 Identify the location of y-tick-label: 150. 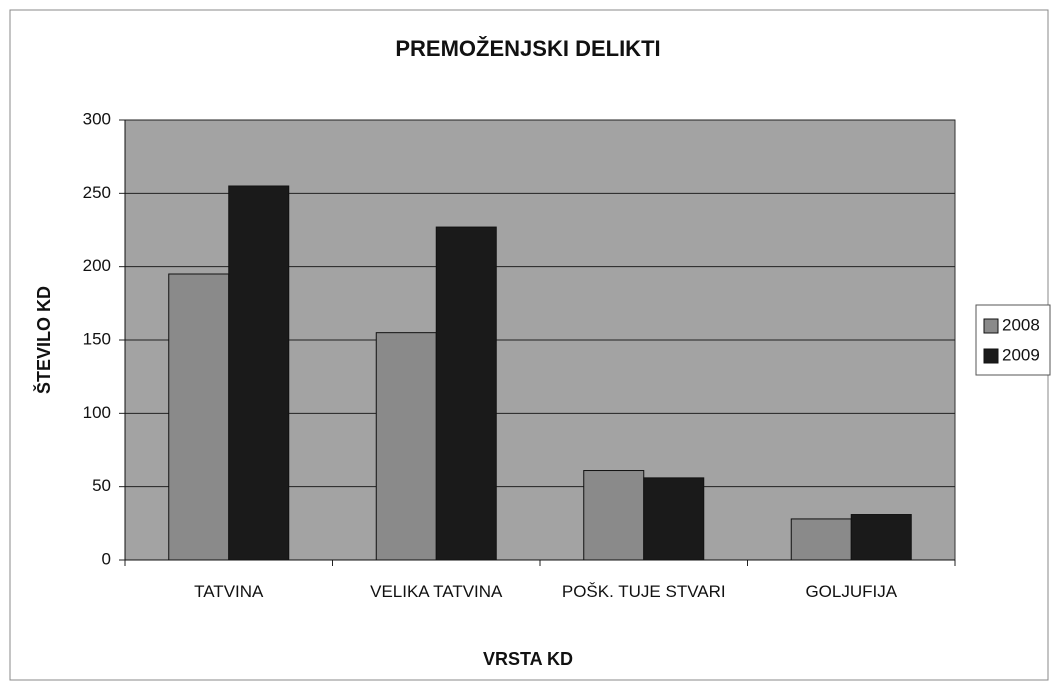
(97, 338).